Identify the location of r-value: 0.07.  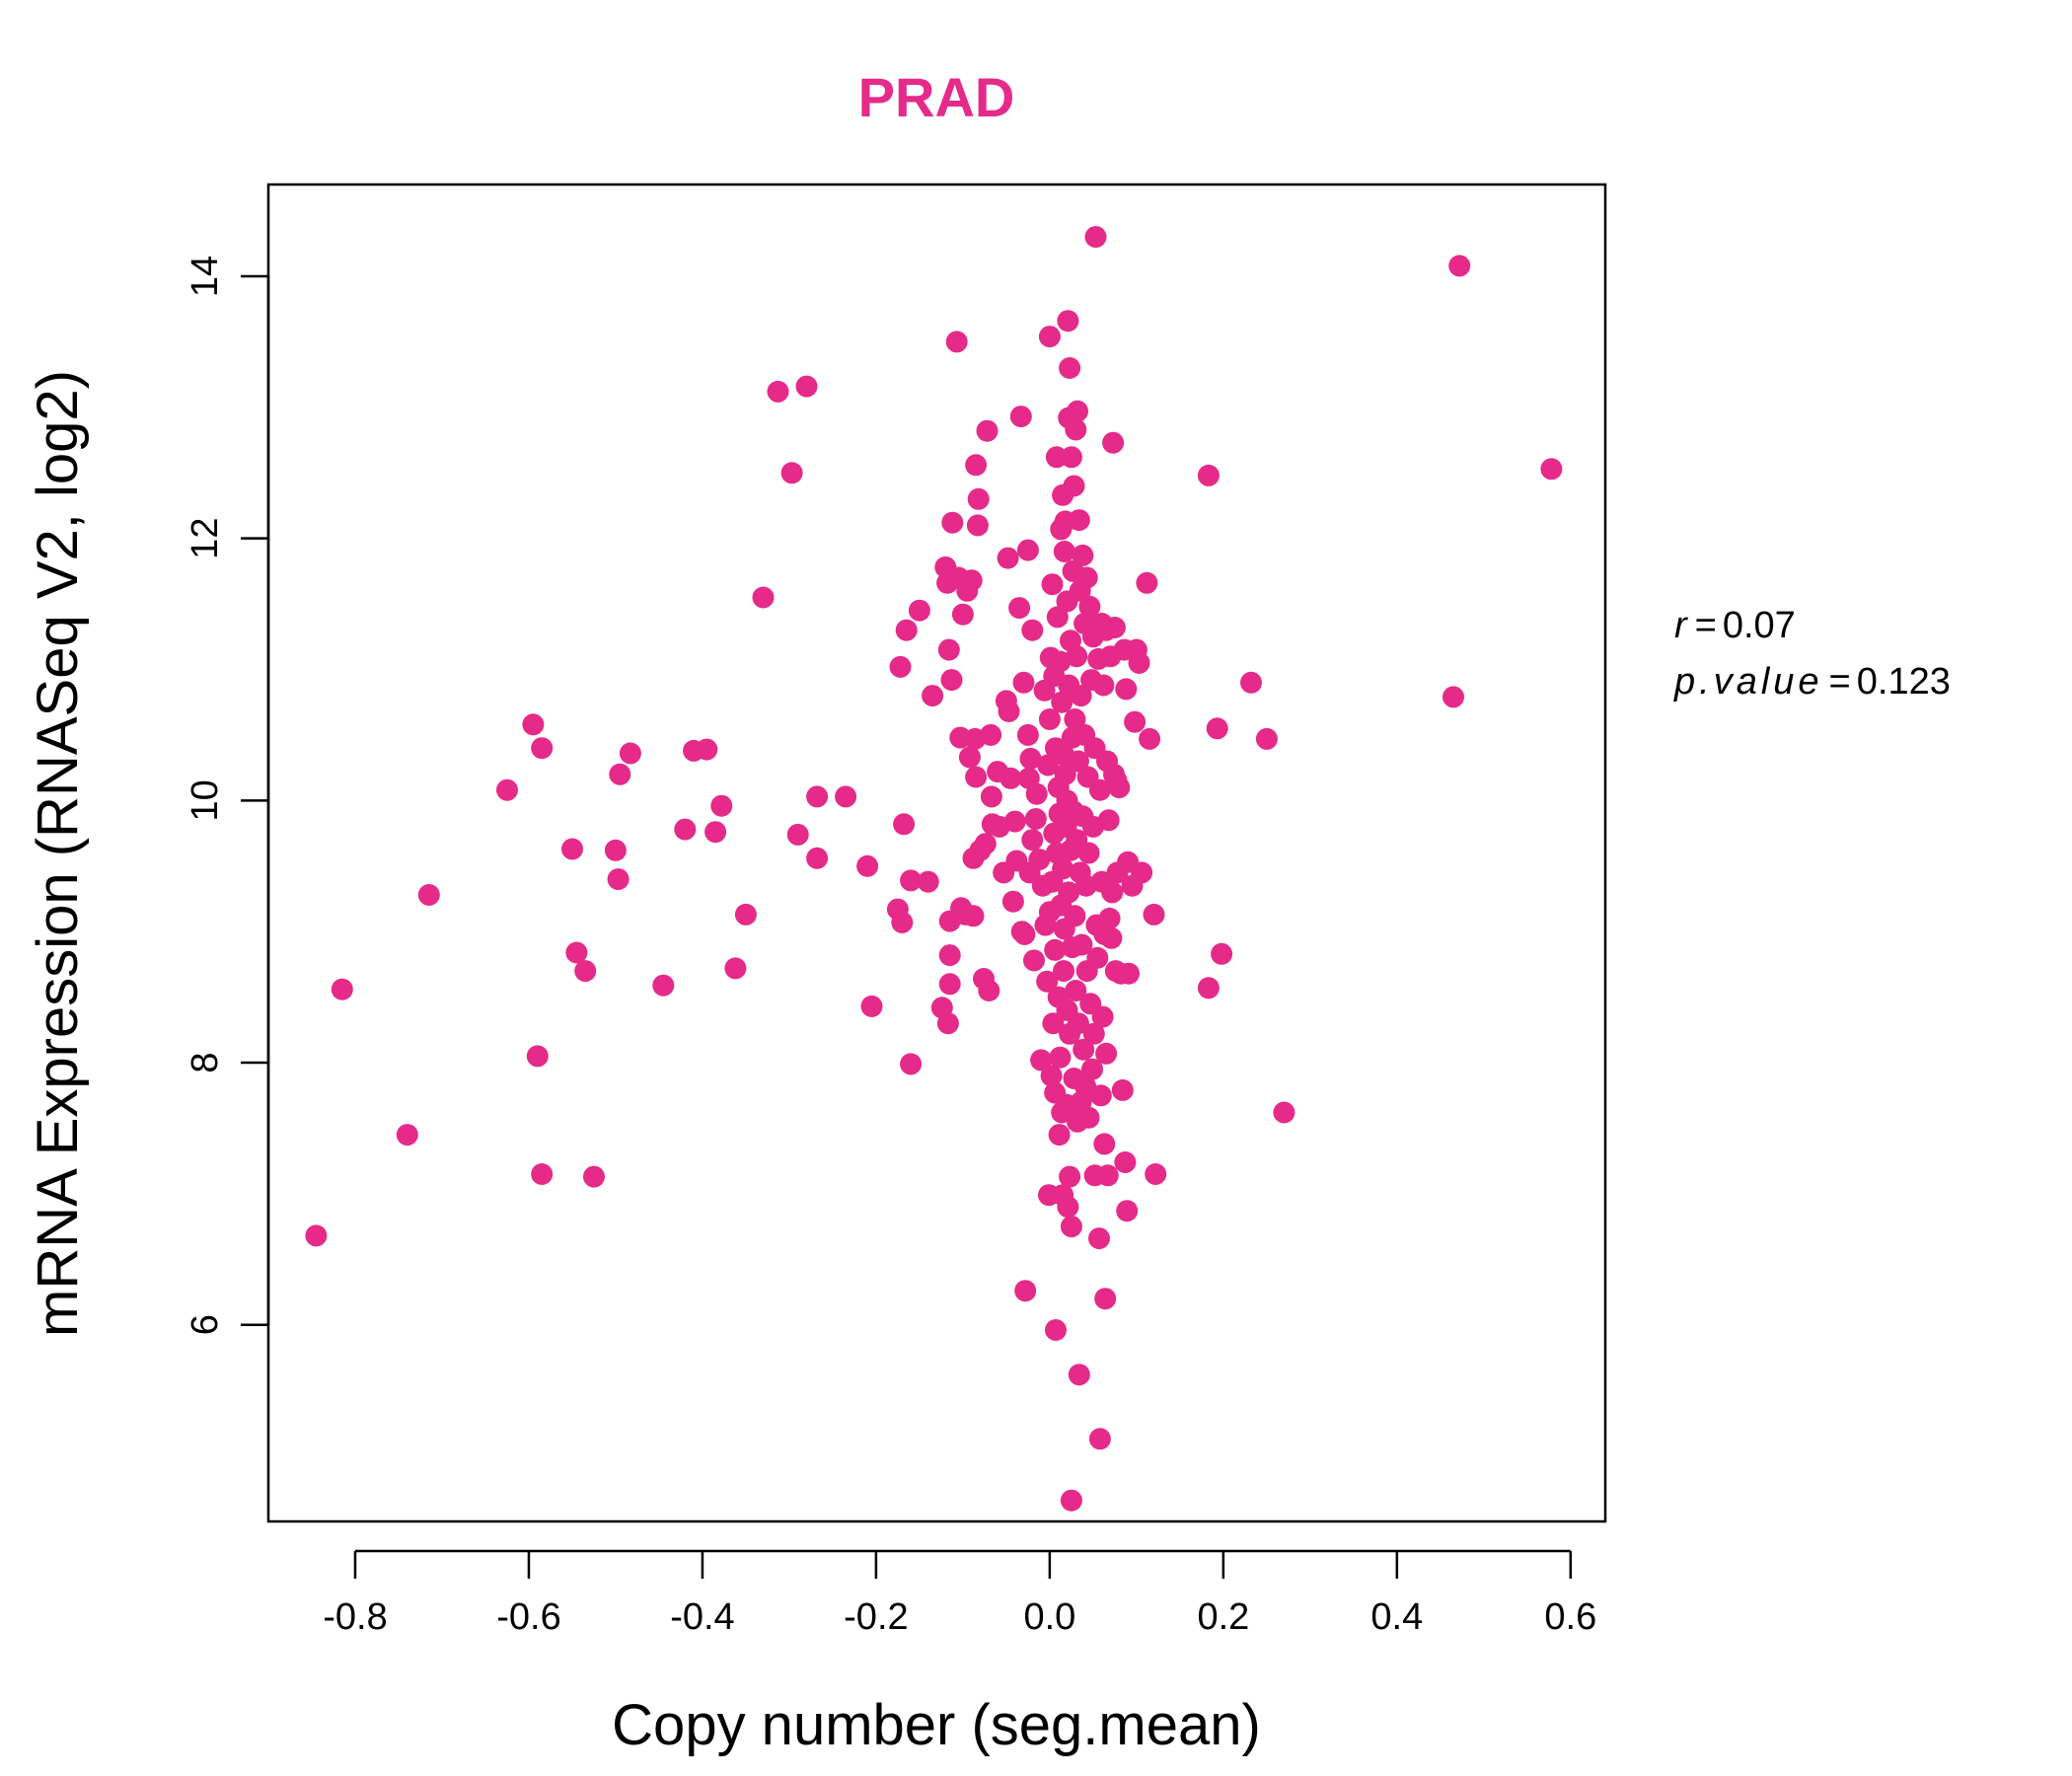
(1759, 625).